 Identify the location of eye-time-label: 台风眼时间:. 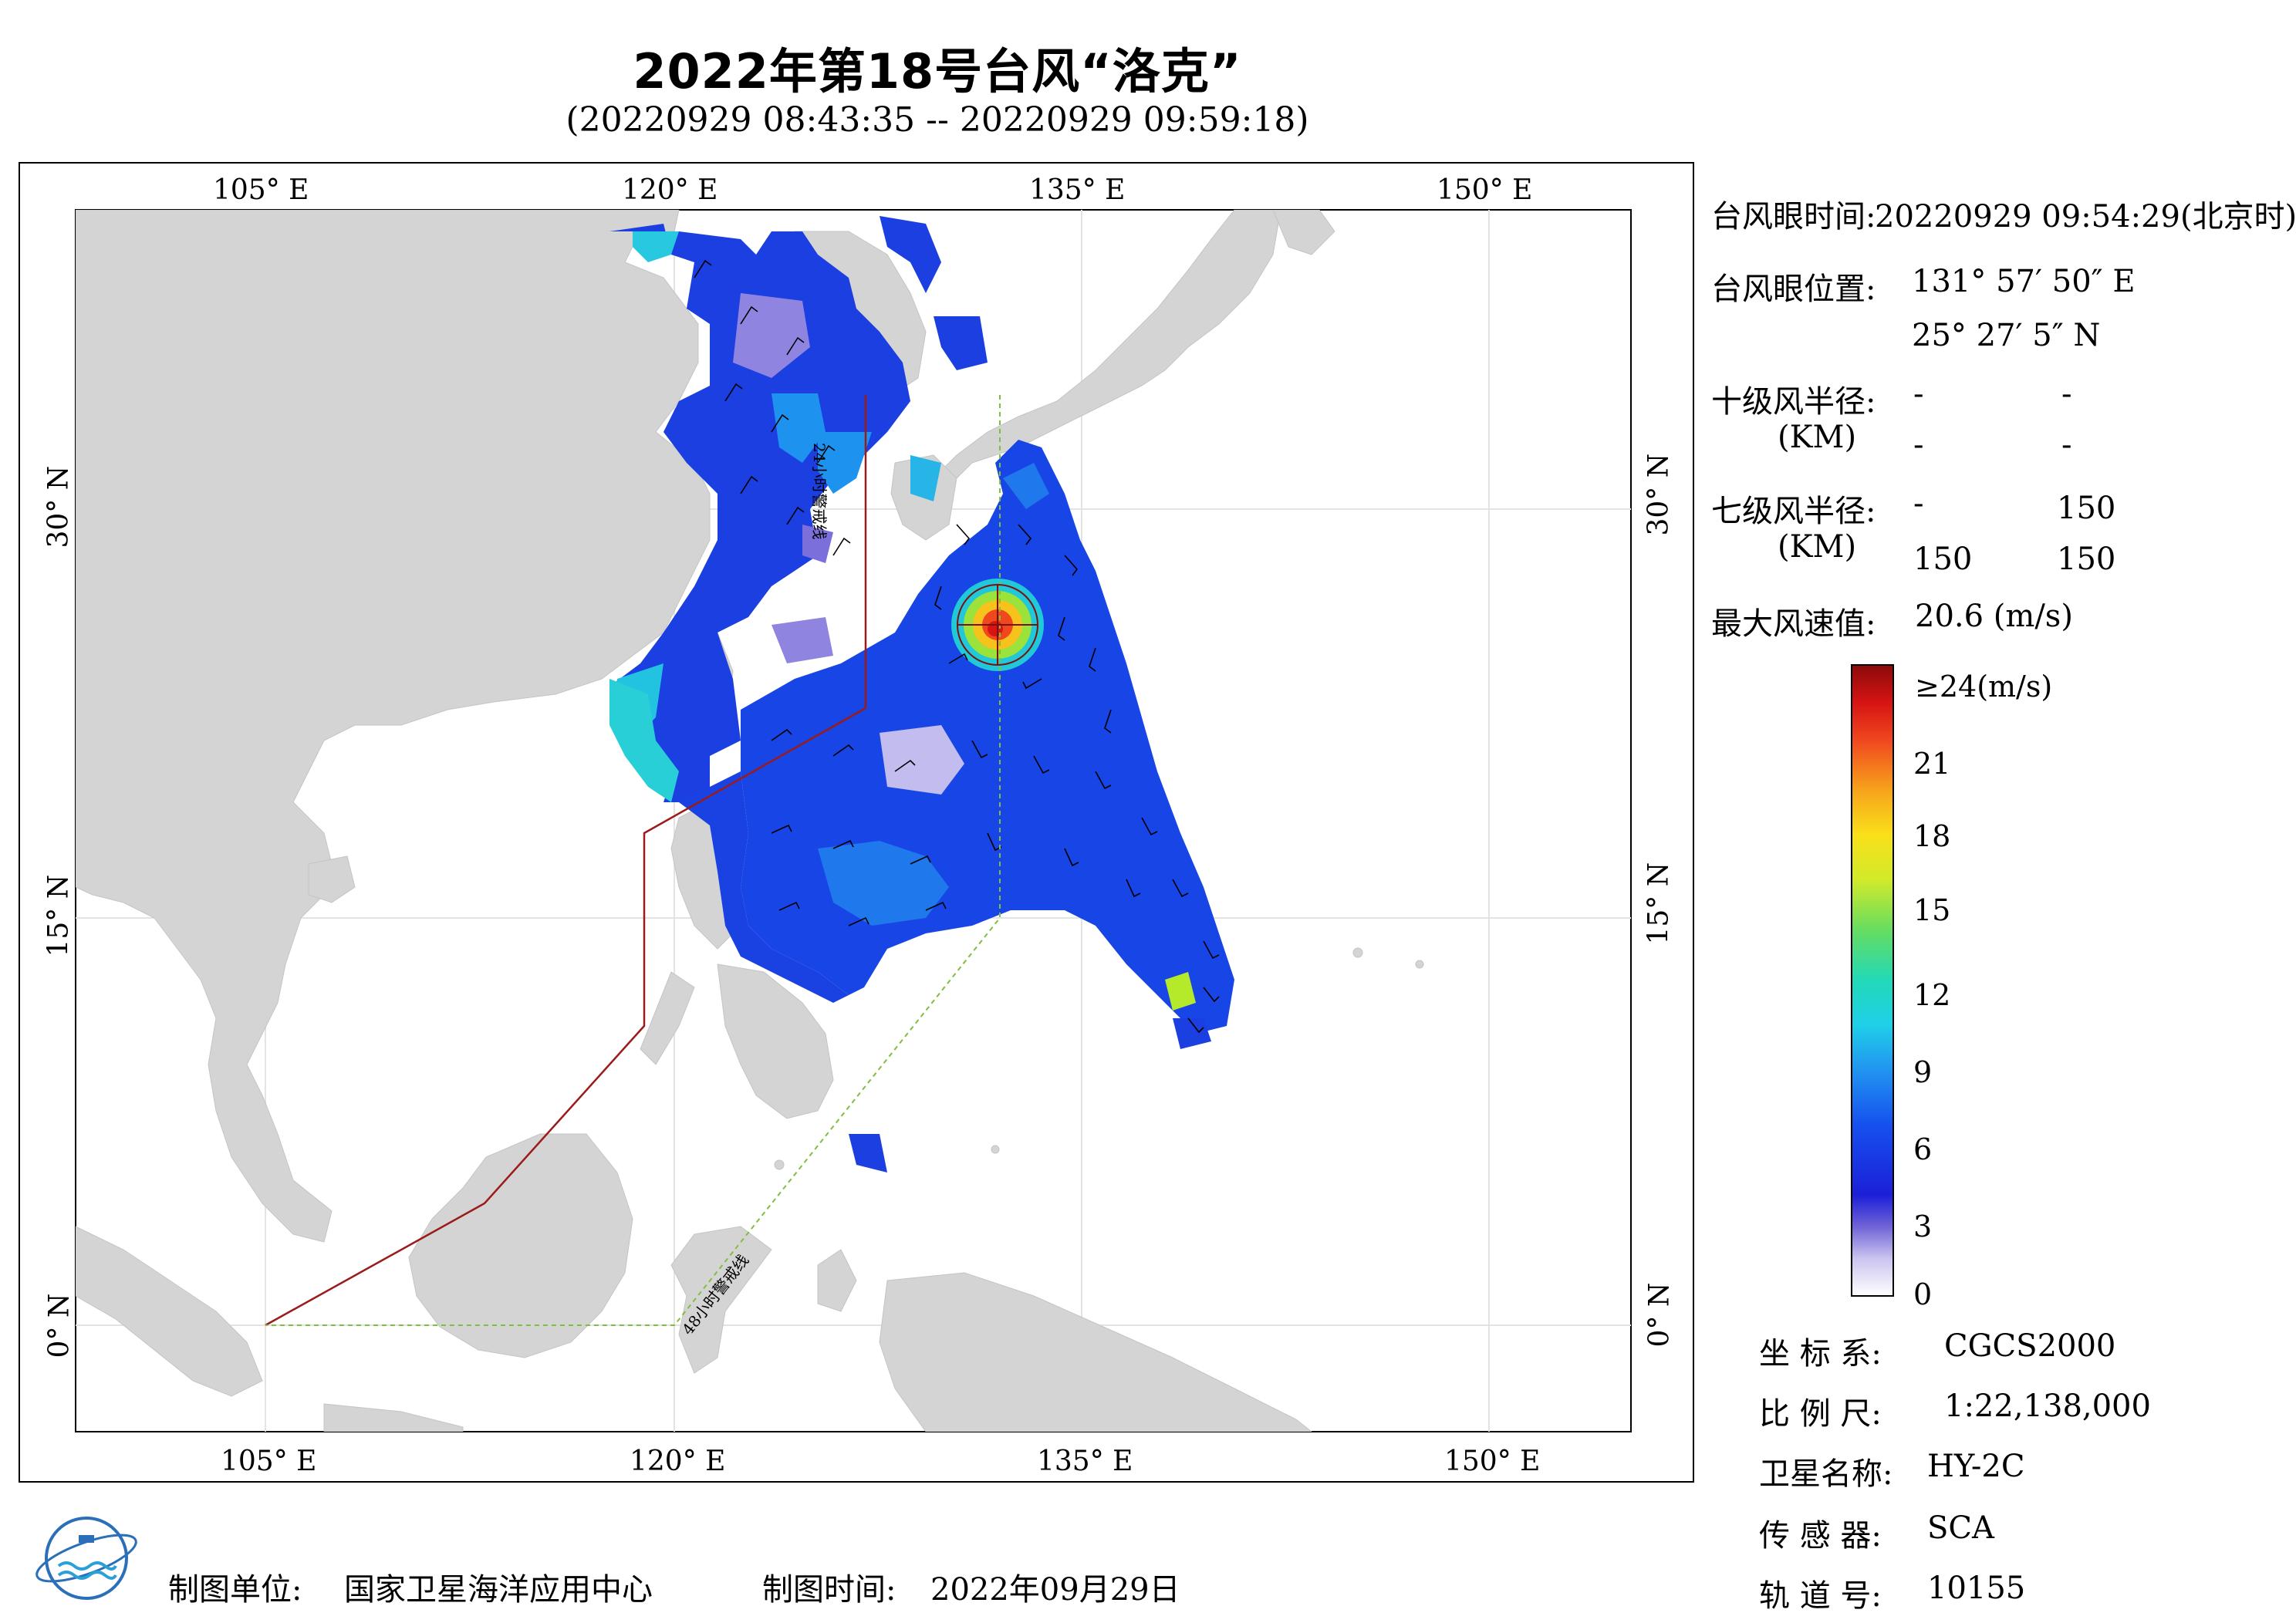
(1793, 217).